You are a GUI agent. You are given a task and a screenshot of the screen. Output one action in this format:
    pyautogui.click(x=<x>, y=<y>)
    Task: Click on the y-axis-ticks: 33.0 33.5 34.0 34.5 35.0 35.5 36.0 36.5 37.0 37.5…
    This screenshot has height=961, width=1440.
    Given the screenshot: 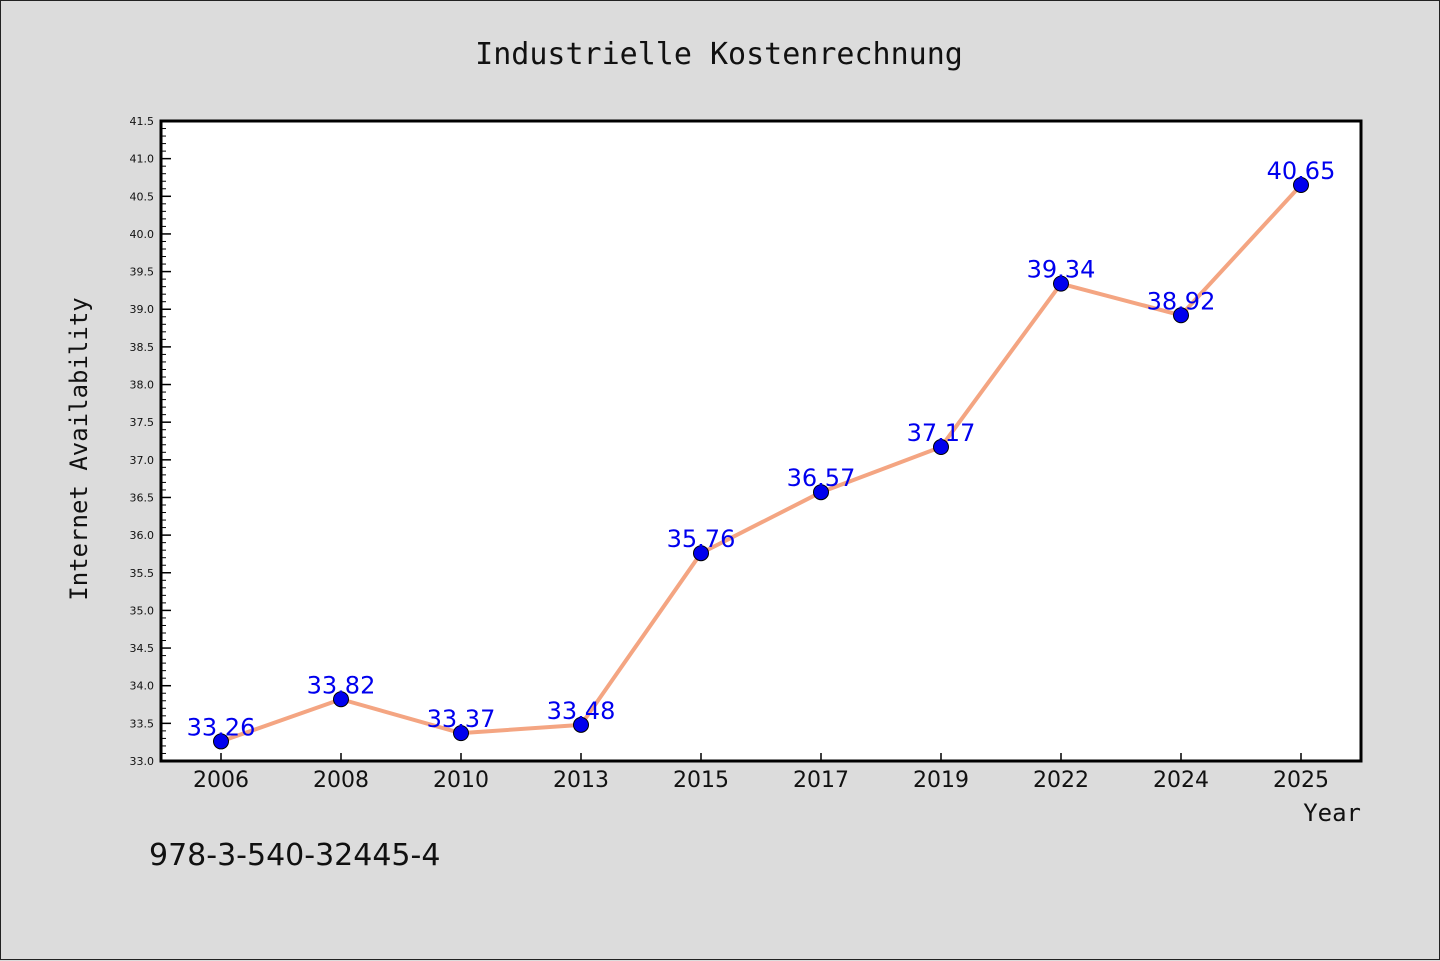 What is the action you would take?
    pyautogui.click(x=150, y=441)
    